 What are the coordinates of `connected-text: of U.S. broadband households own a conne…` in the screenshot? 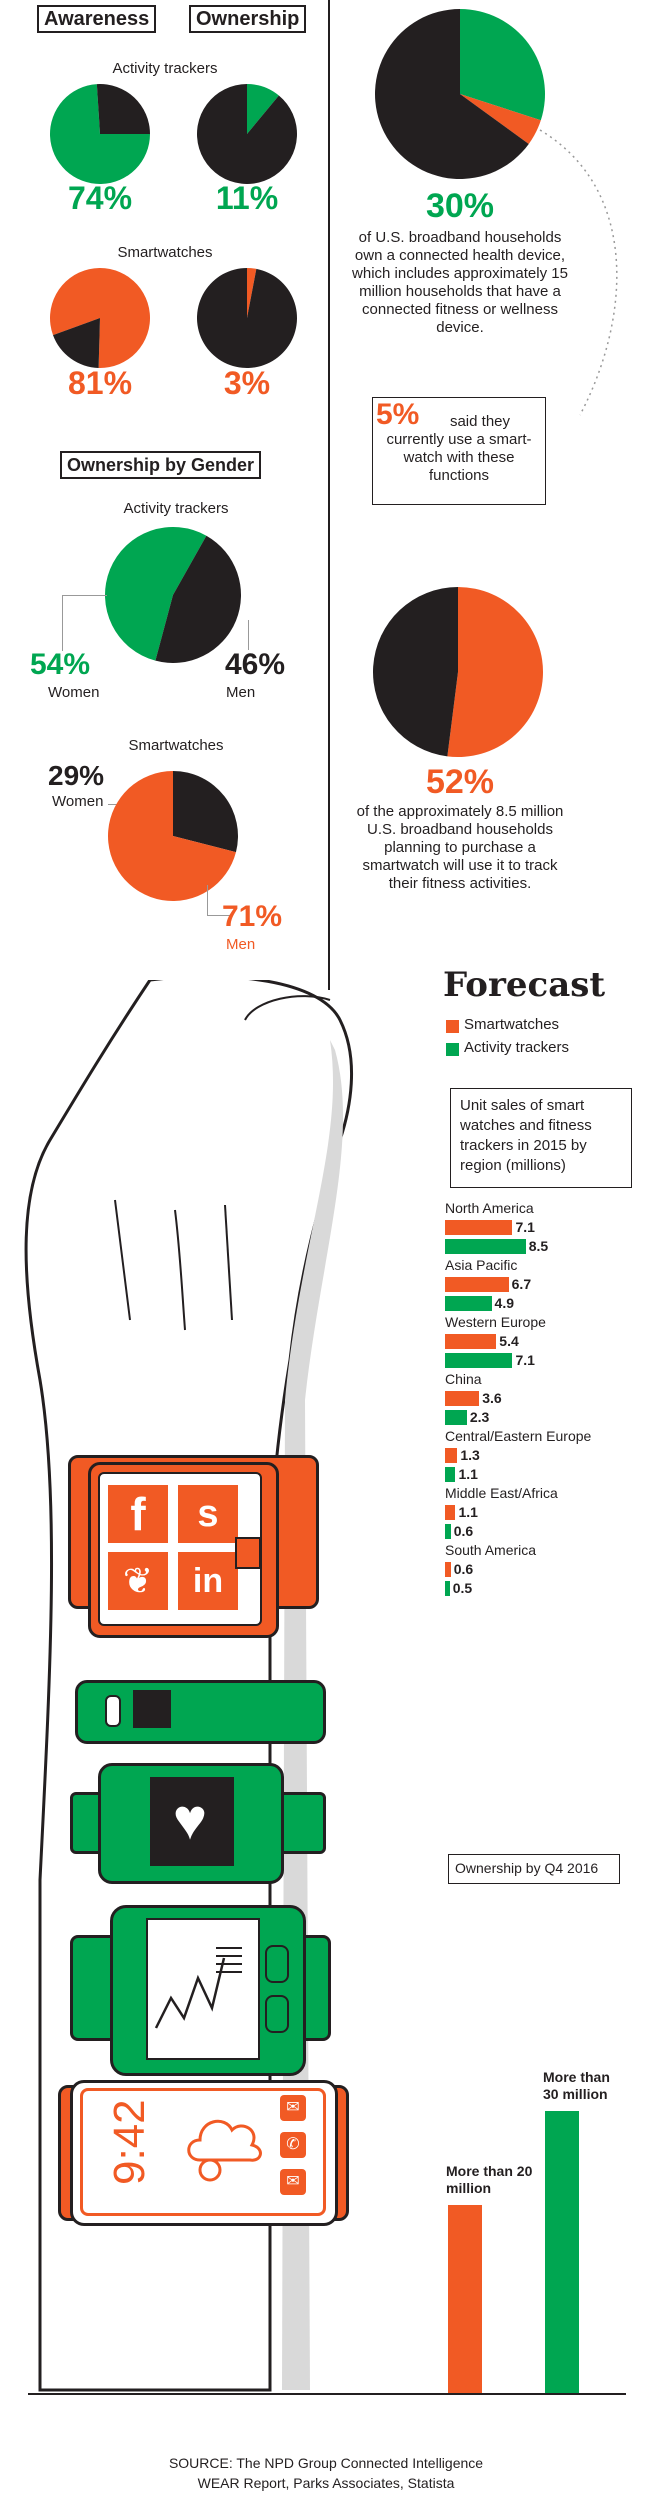 It's located at (460, 282).